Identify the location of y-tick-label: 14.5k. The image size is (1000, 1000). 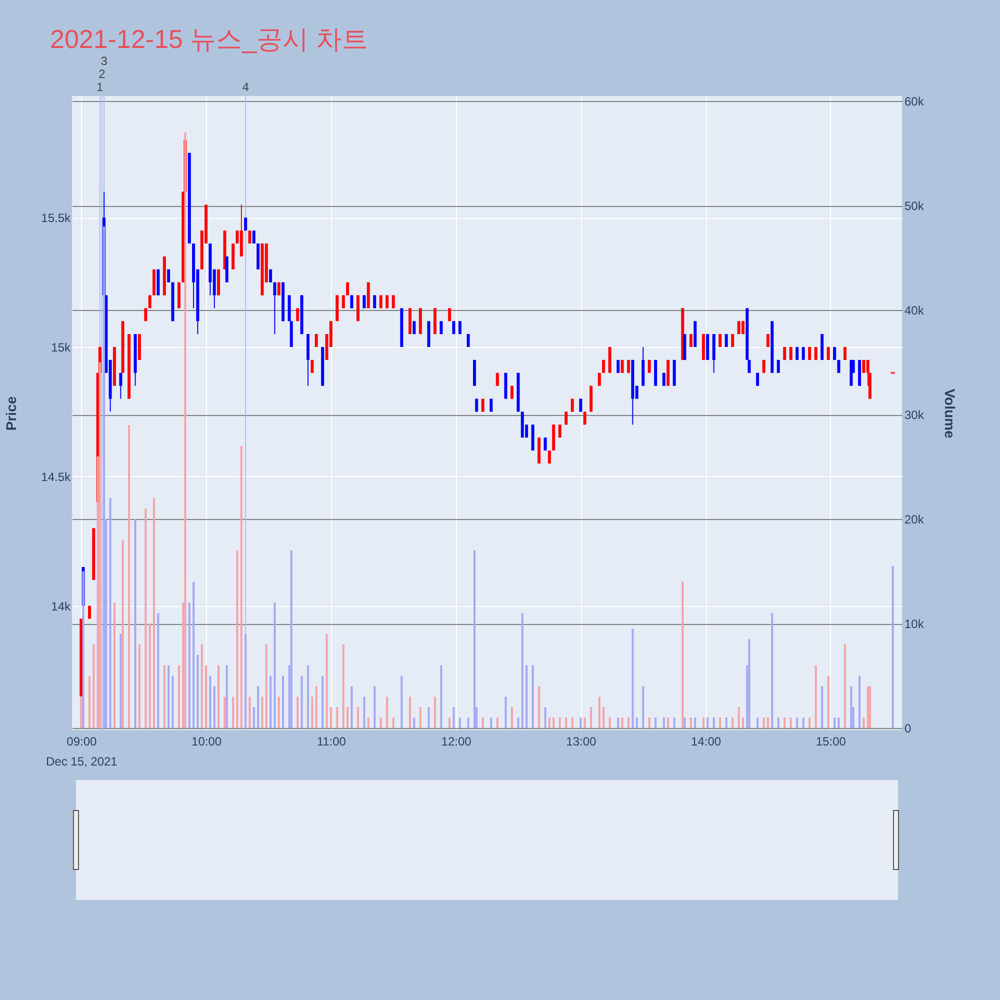
(56, 477).